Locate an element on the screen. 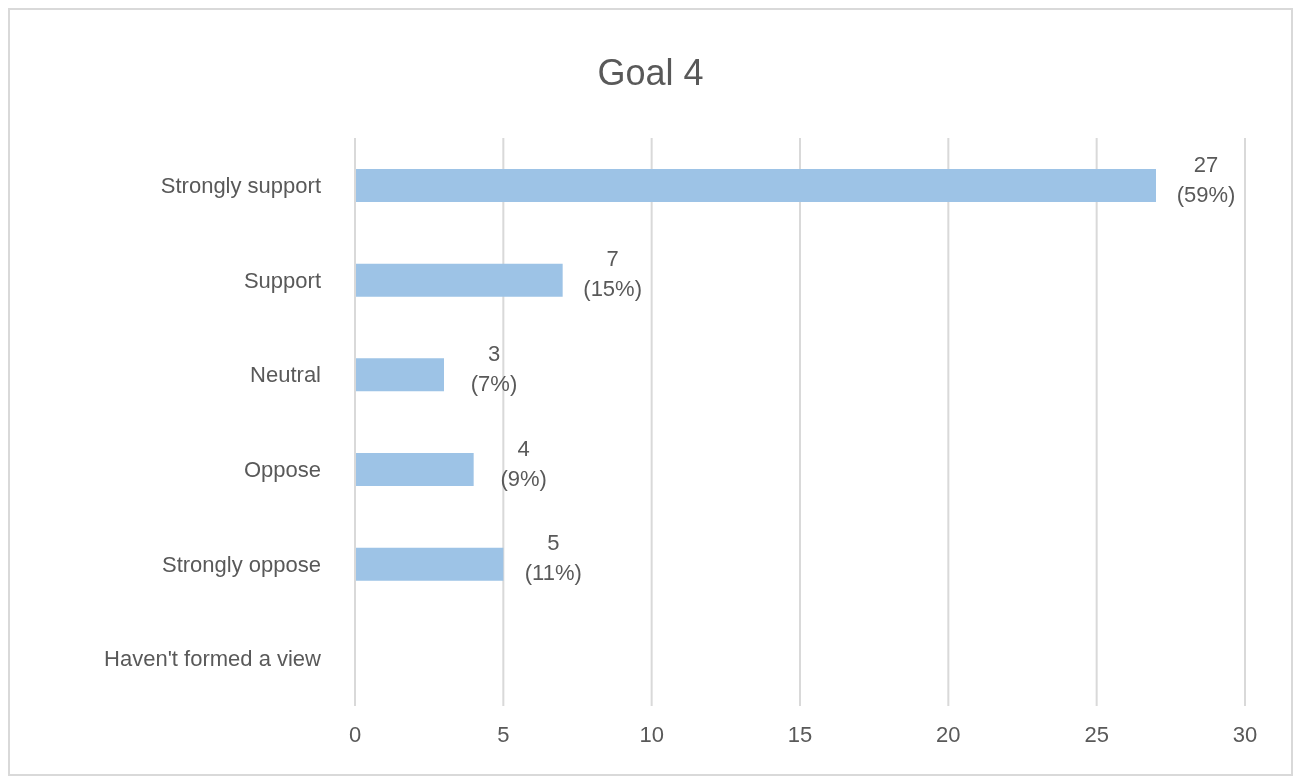  data-label: 3 (7%) is located at coordinates (494, 368).